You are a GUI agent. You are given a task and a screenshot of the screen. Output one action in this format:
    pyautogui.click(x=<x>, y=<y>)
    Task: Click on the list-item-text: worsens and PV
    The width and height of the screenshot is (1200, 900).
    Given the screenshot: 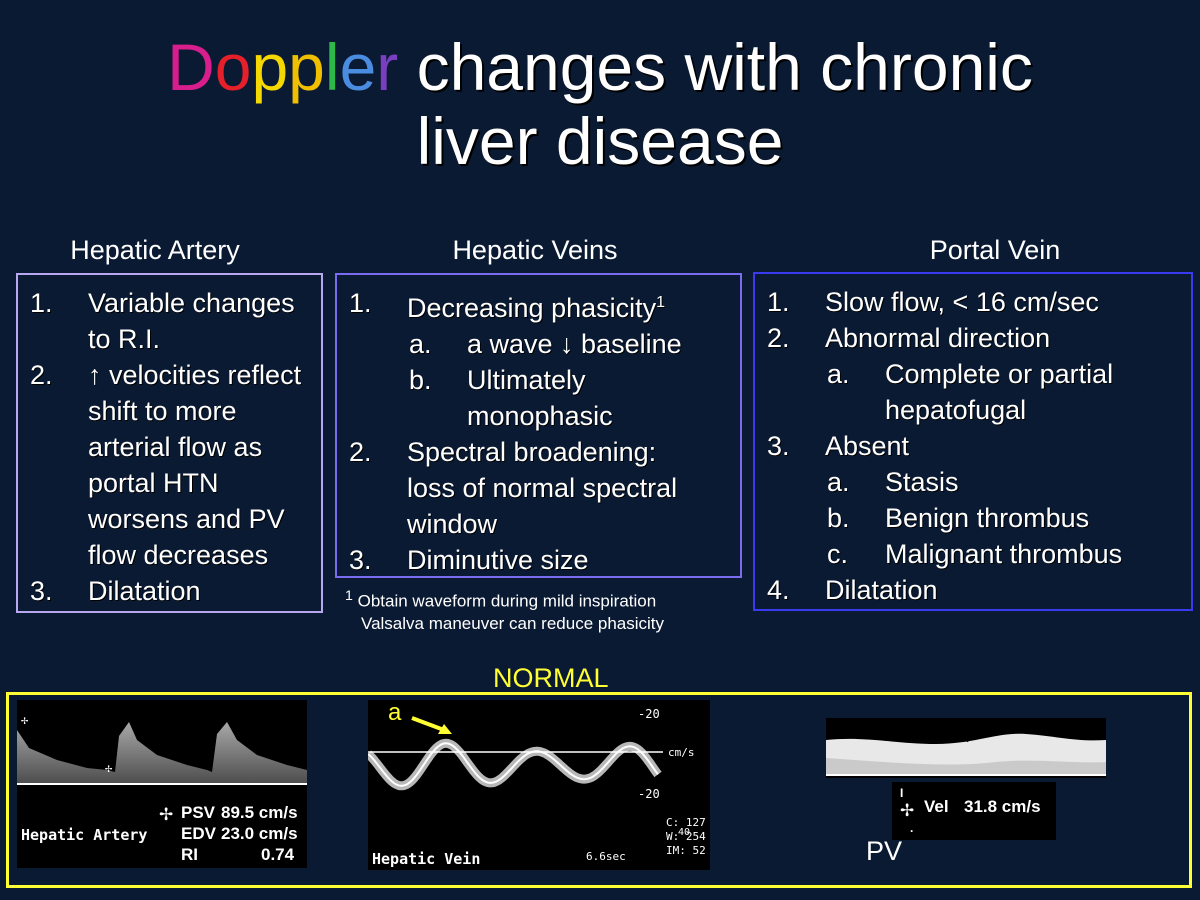 What is the action you would take?
    pyautogui.click(x=186, y=519)
    